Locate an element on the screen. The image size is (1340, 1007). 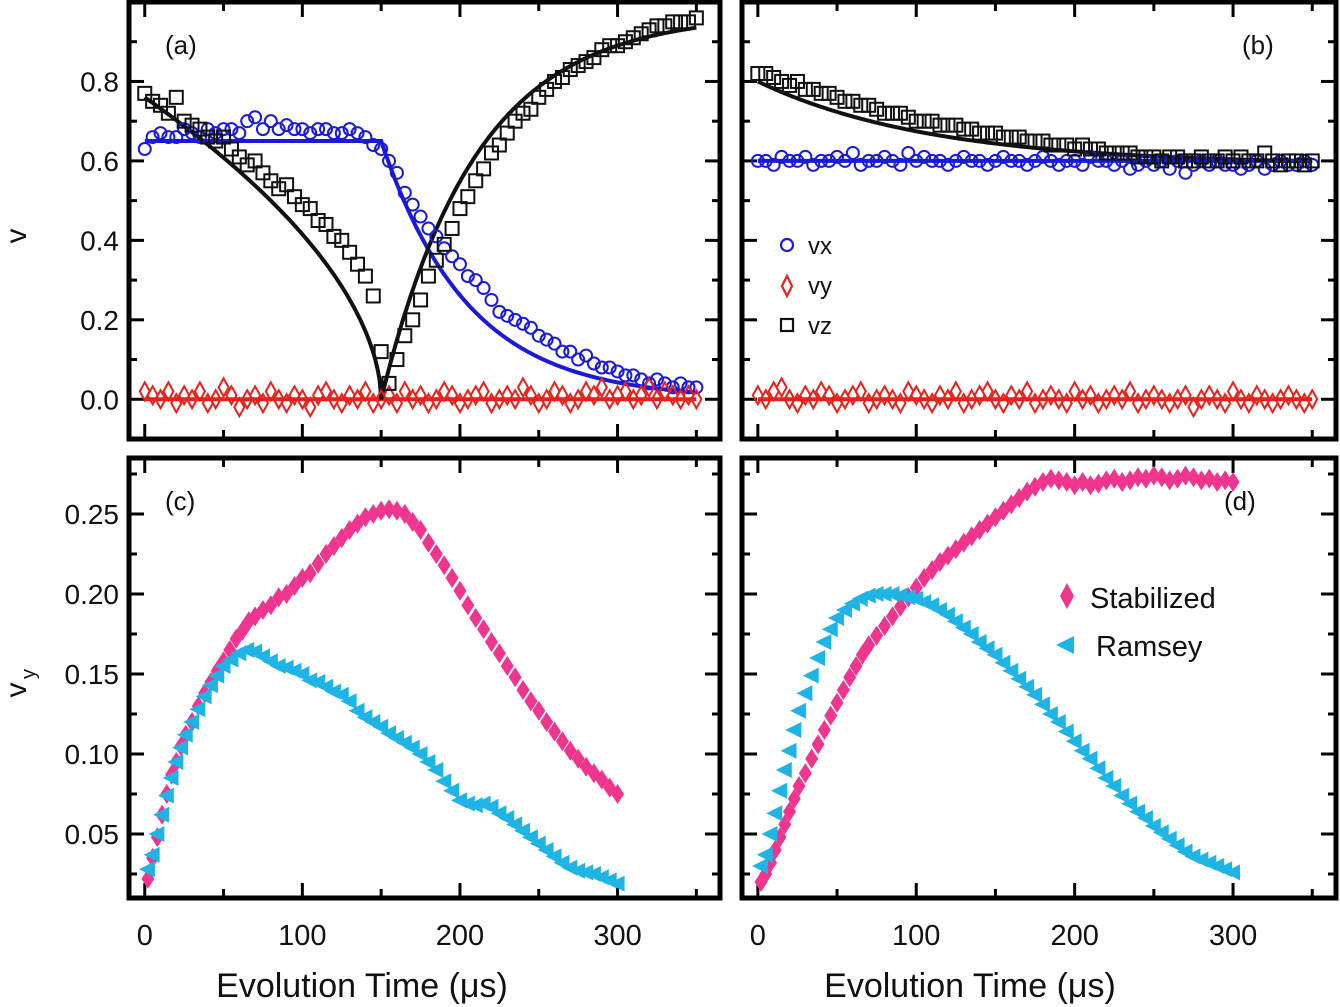
legend-vz-marker is located at coordinates (787, 325).